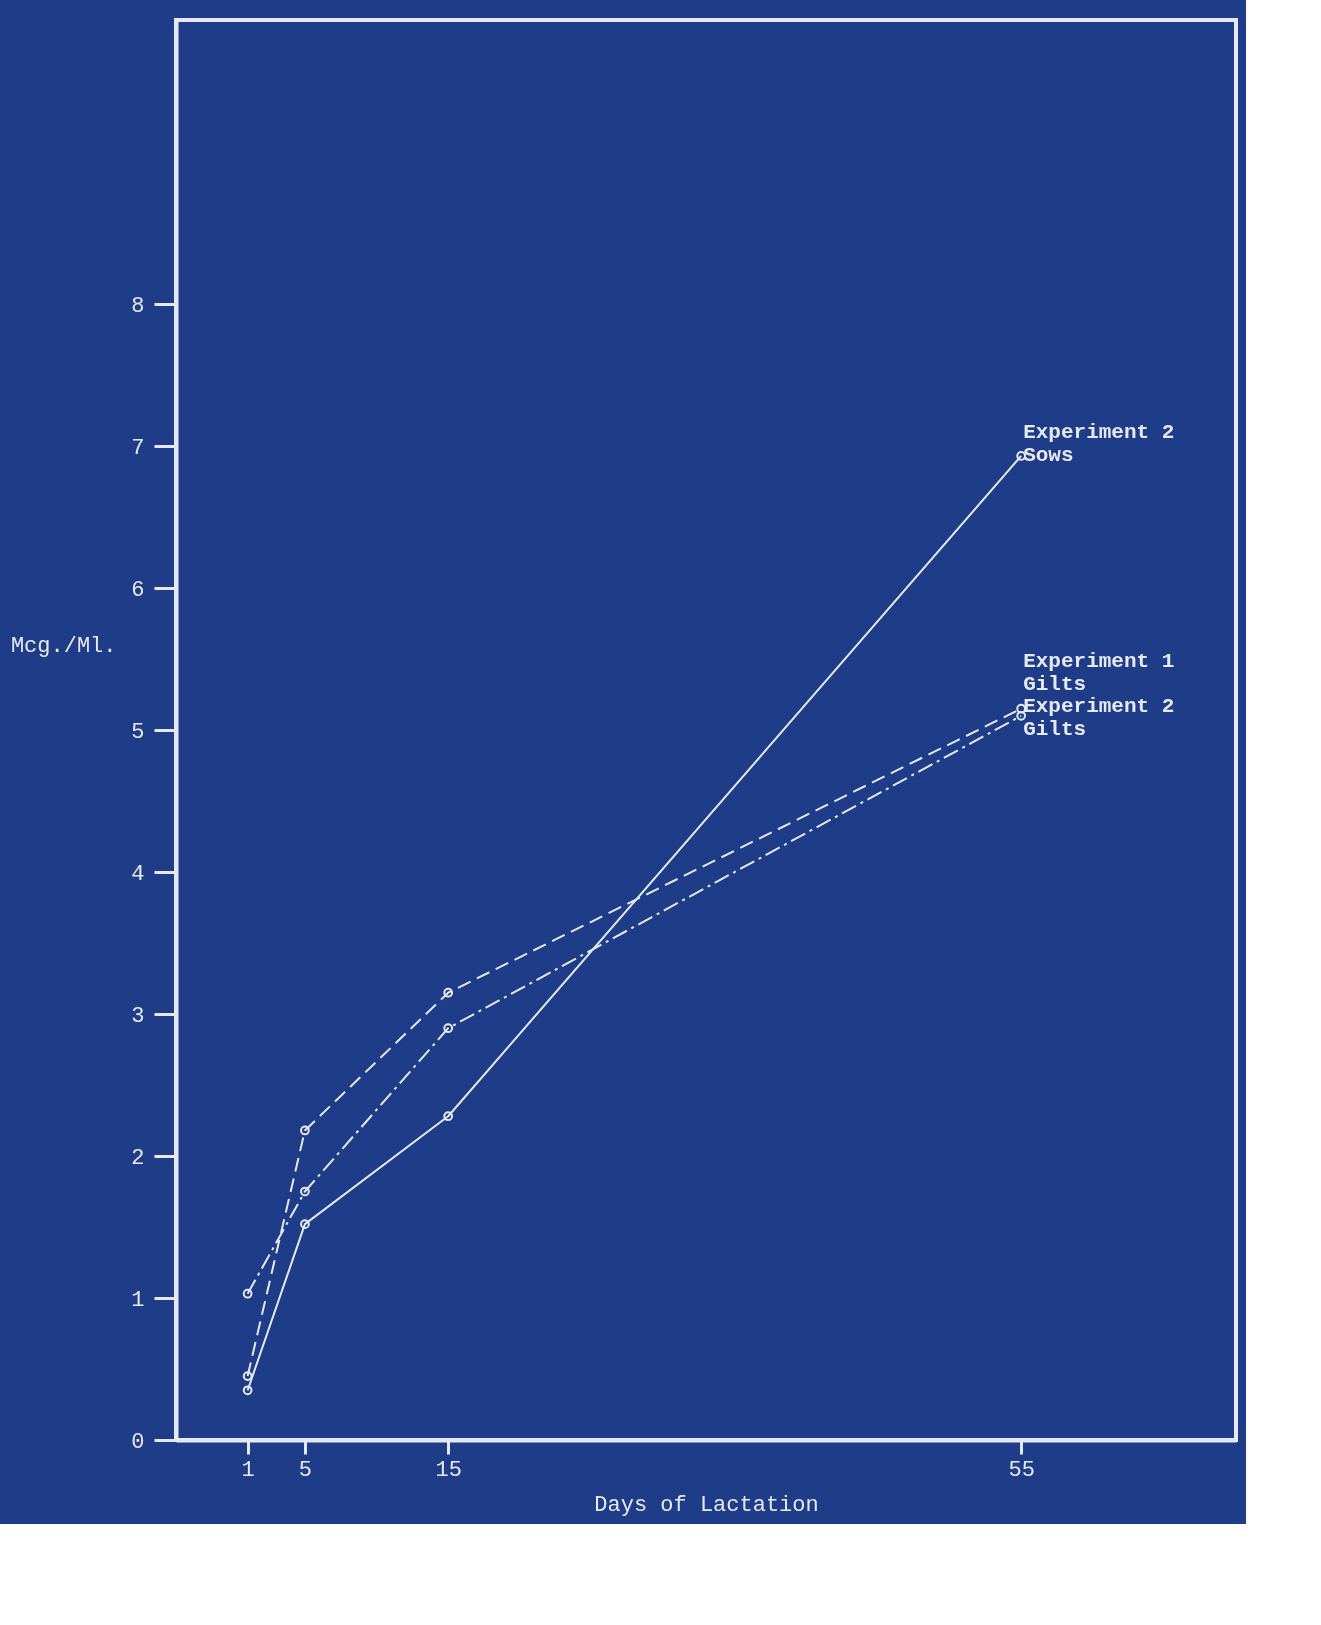 The width and height of the screenshot is (1321, 1625). Describe the element at coordinates (138, 590) in the screenshot. I see `y-tick-label: 6` at that location.